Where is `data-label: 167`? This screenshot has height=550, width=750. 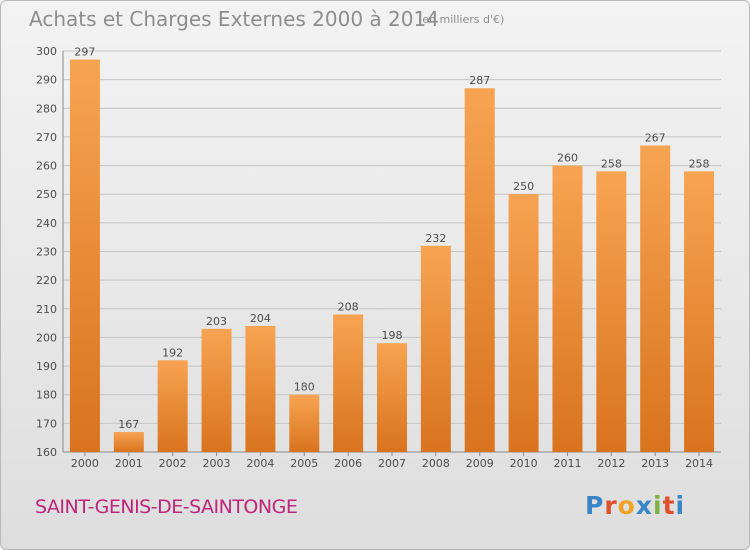 data-label: 167 is located at coordinates (128, 424).